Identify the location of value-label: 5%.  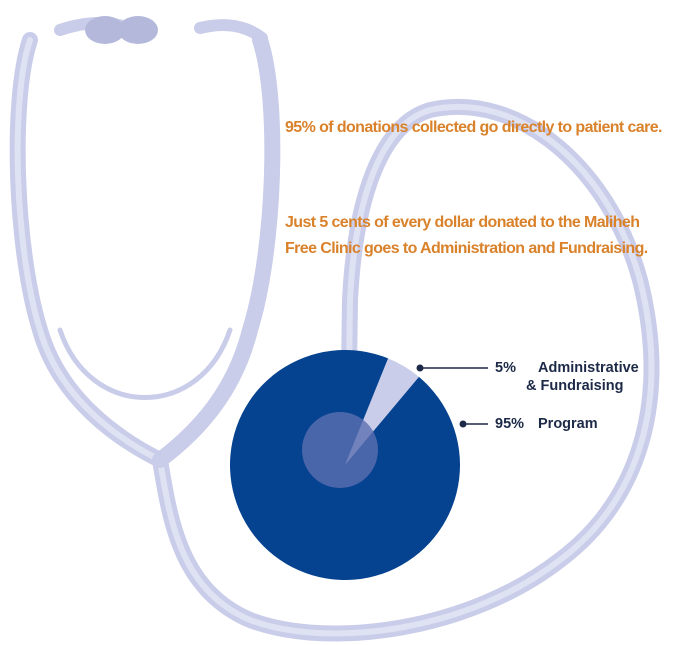
(505, 368).